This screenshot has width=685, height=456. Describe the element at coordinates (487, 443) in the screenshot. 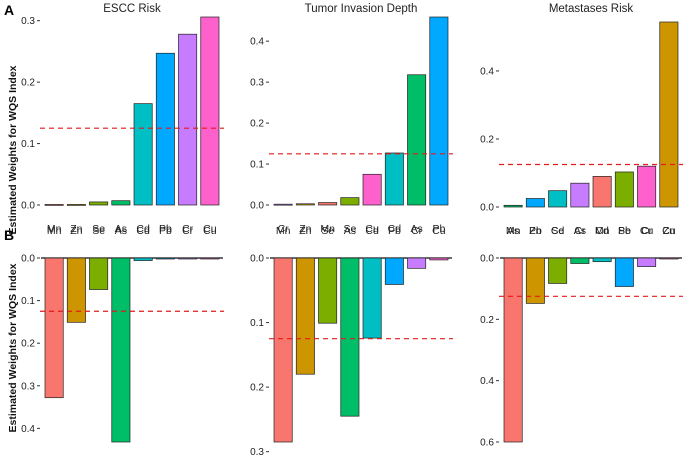

I see `y-tick-label: 0.6` at that location.